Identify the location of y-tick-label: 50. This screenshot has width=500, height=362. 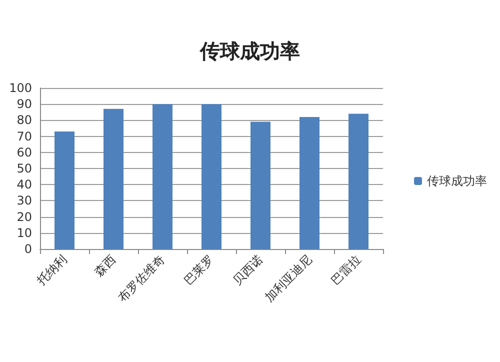
(24, 169).